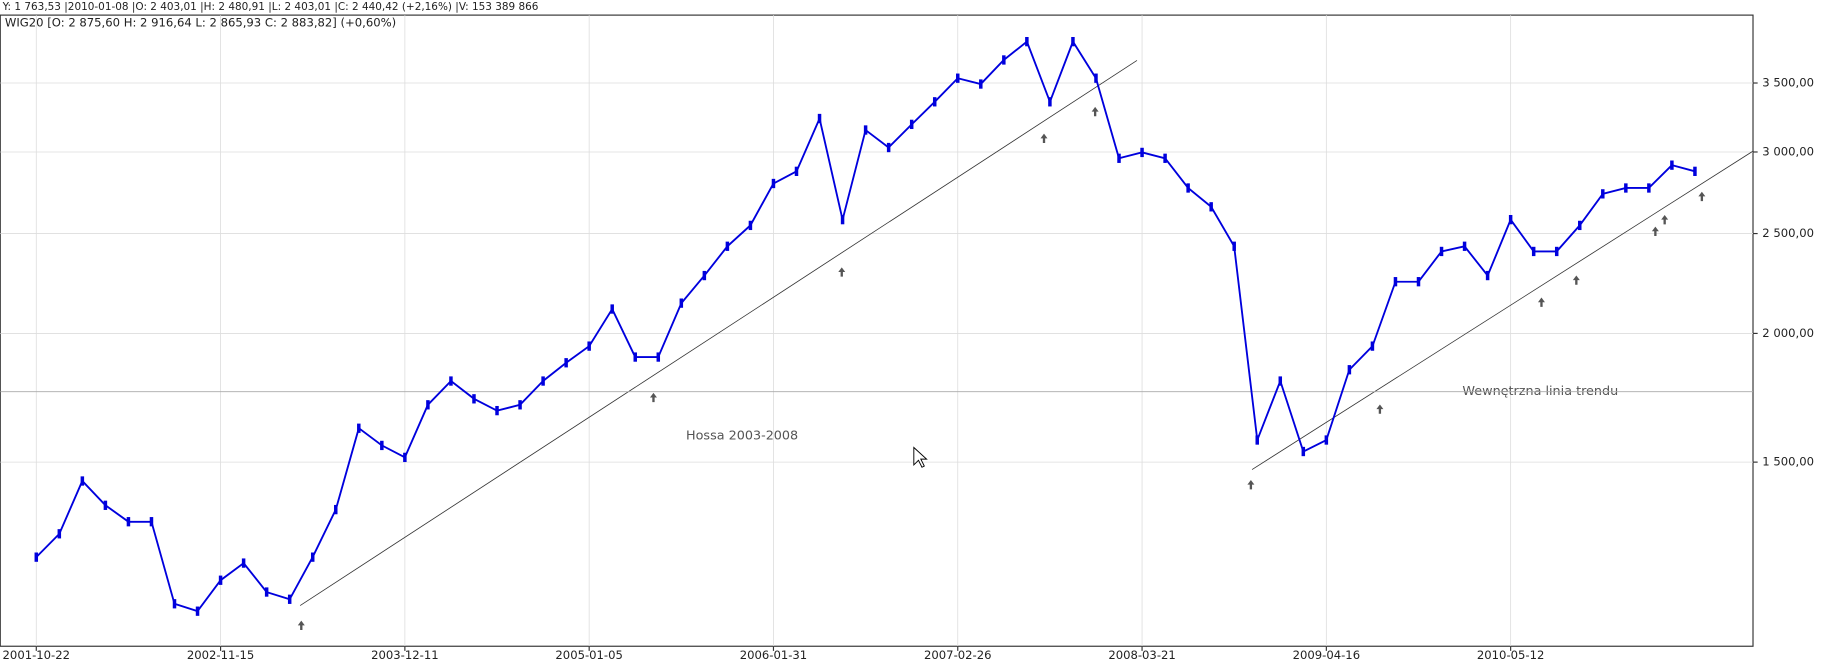 This screenshot has width=1823, height=666. Describe the element at coordinates (220, 655) in the screenshot. I see `x-tick-label: 2002-11-15` at that location.